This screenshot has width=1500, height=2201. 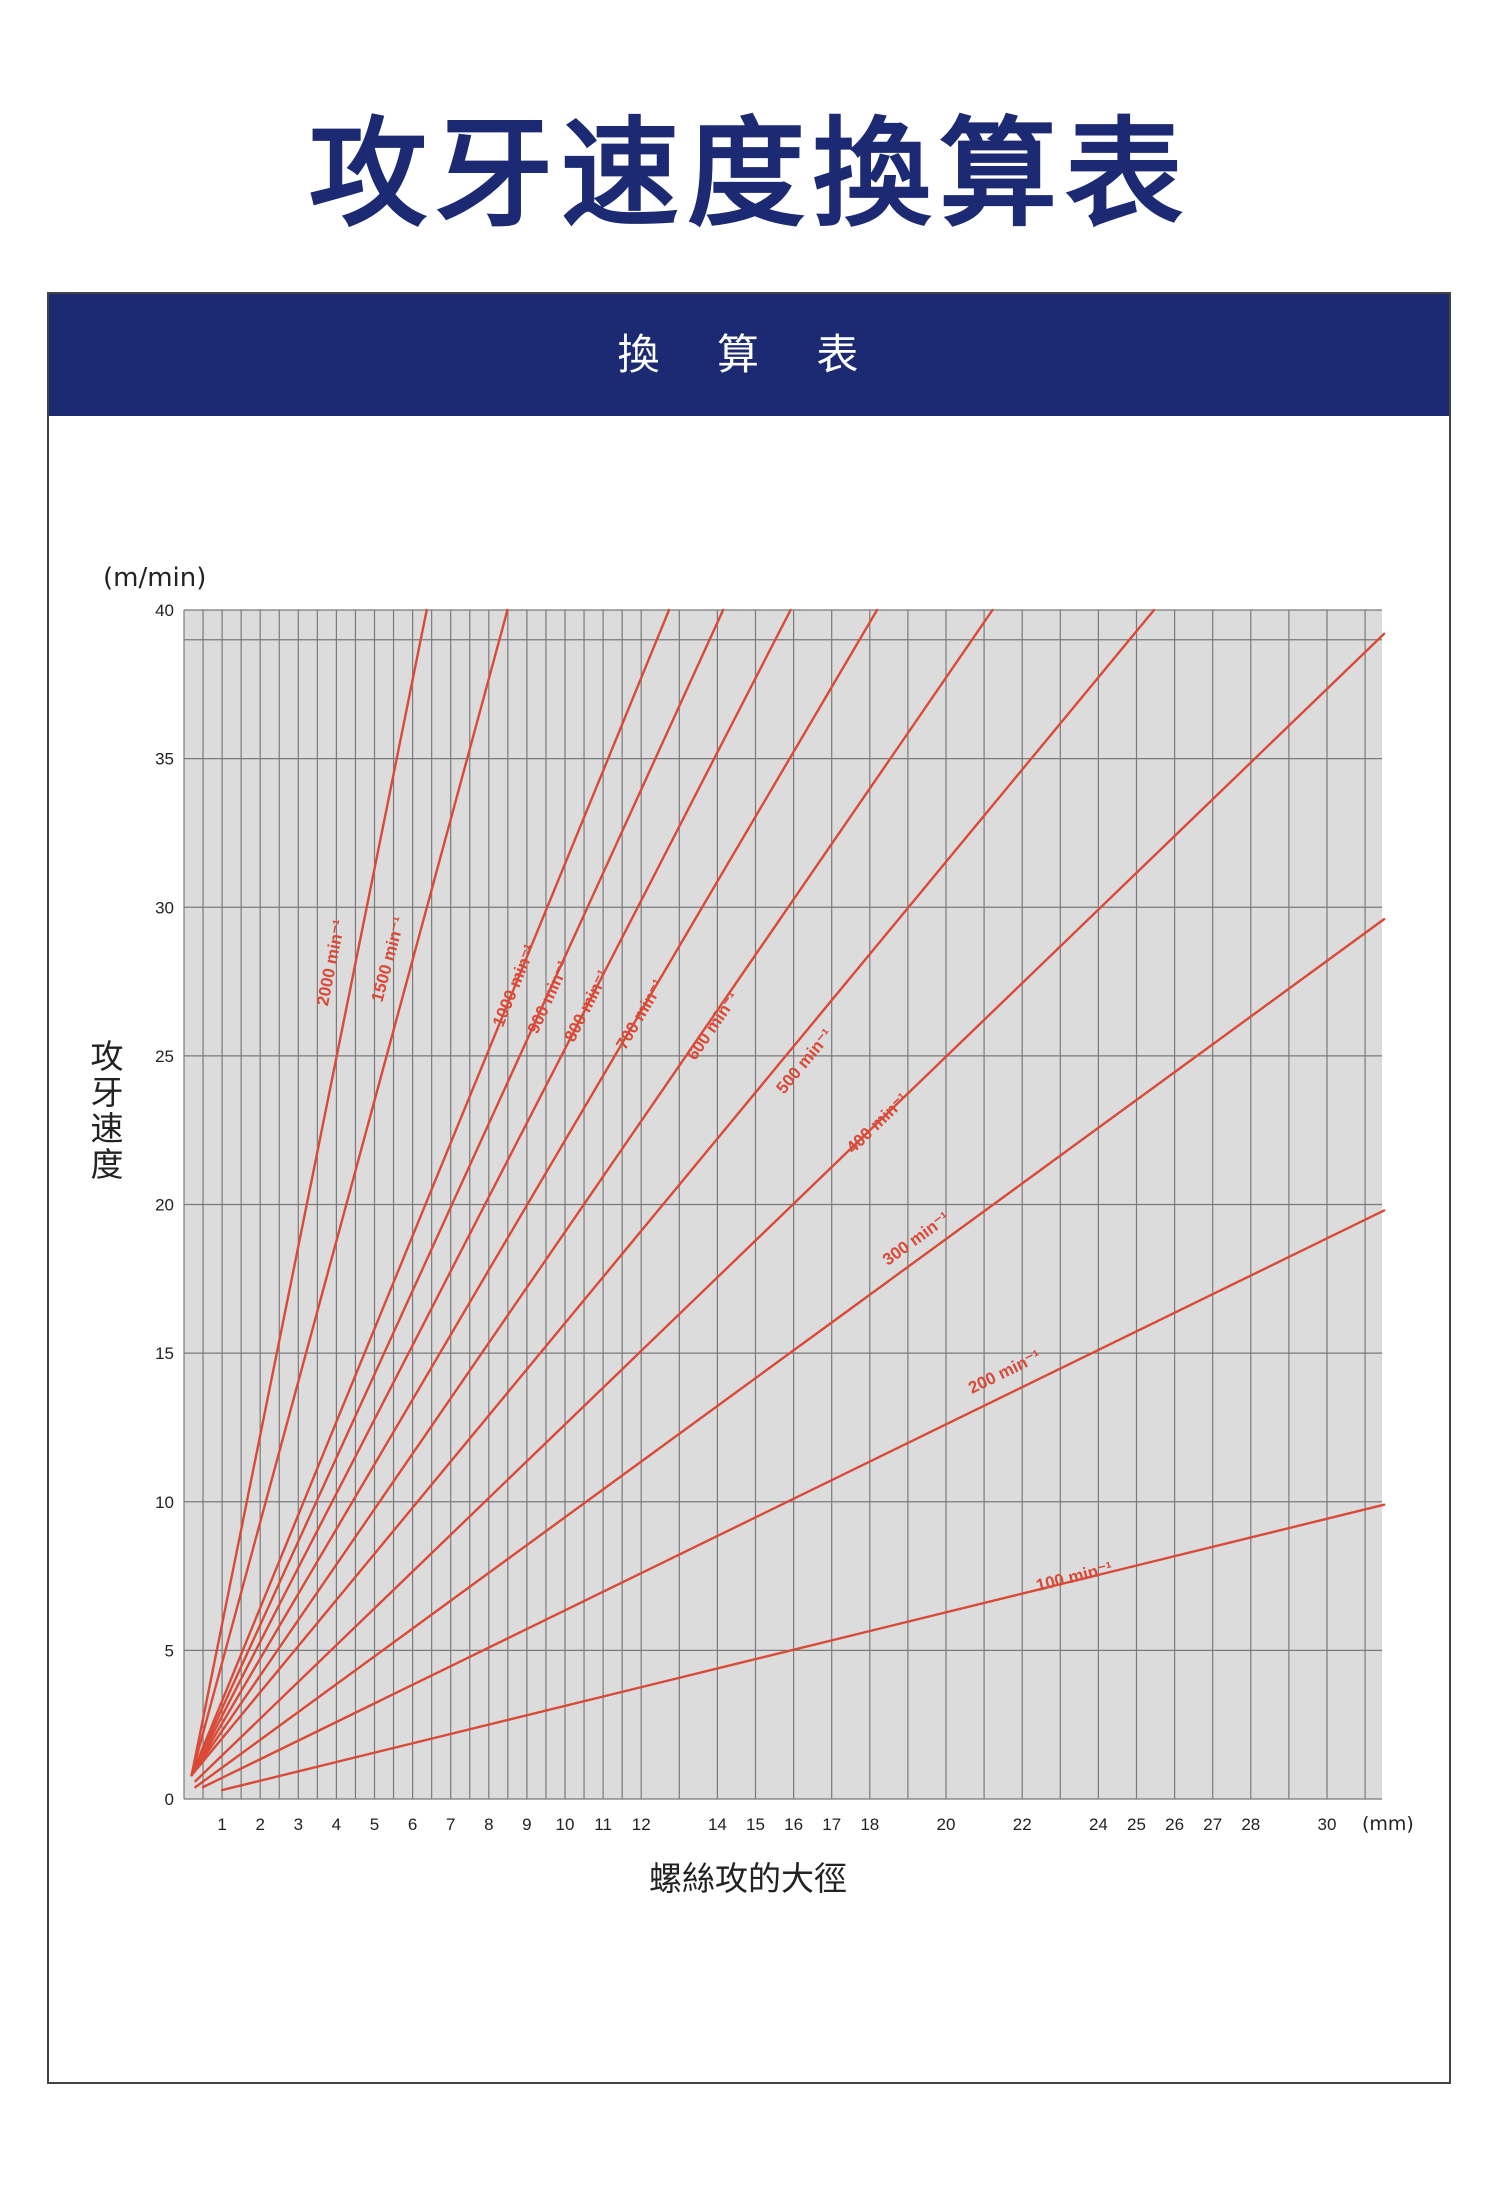 What do you see at coordinates (603, 1824) in the screenshot?
I see `x-tick-label: 11` at bounding box center [603, 1824].